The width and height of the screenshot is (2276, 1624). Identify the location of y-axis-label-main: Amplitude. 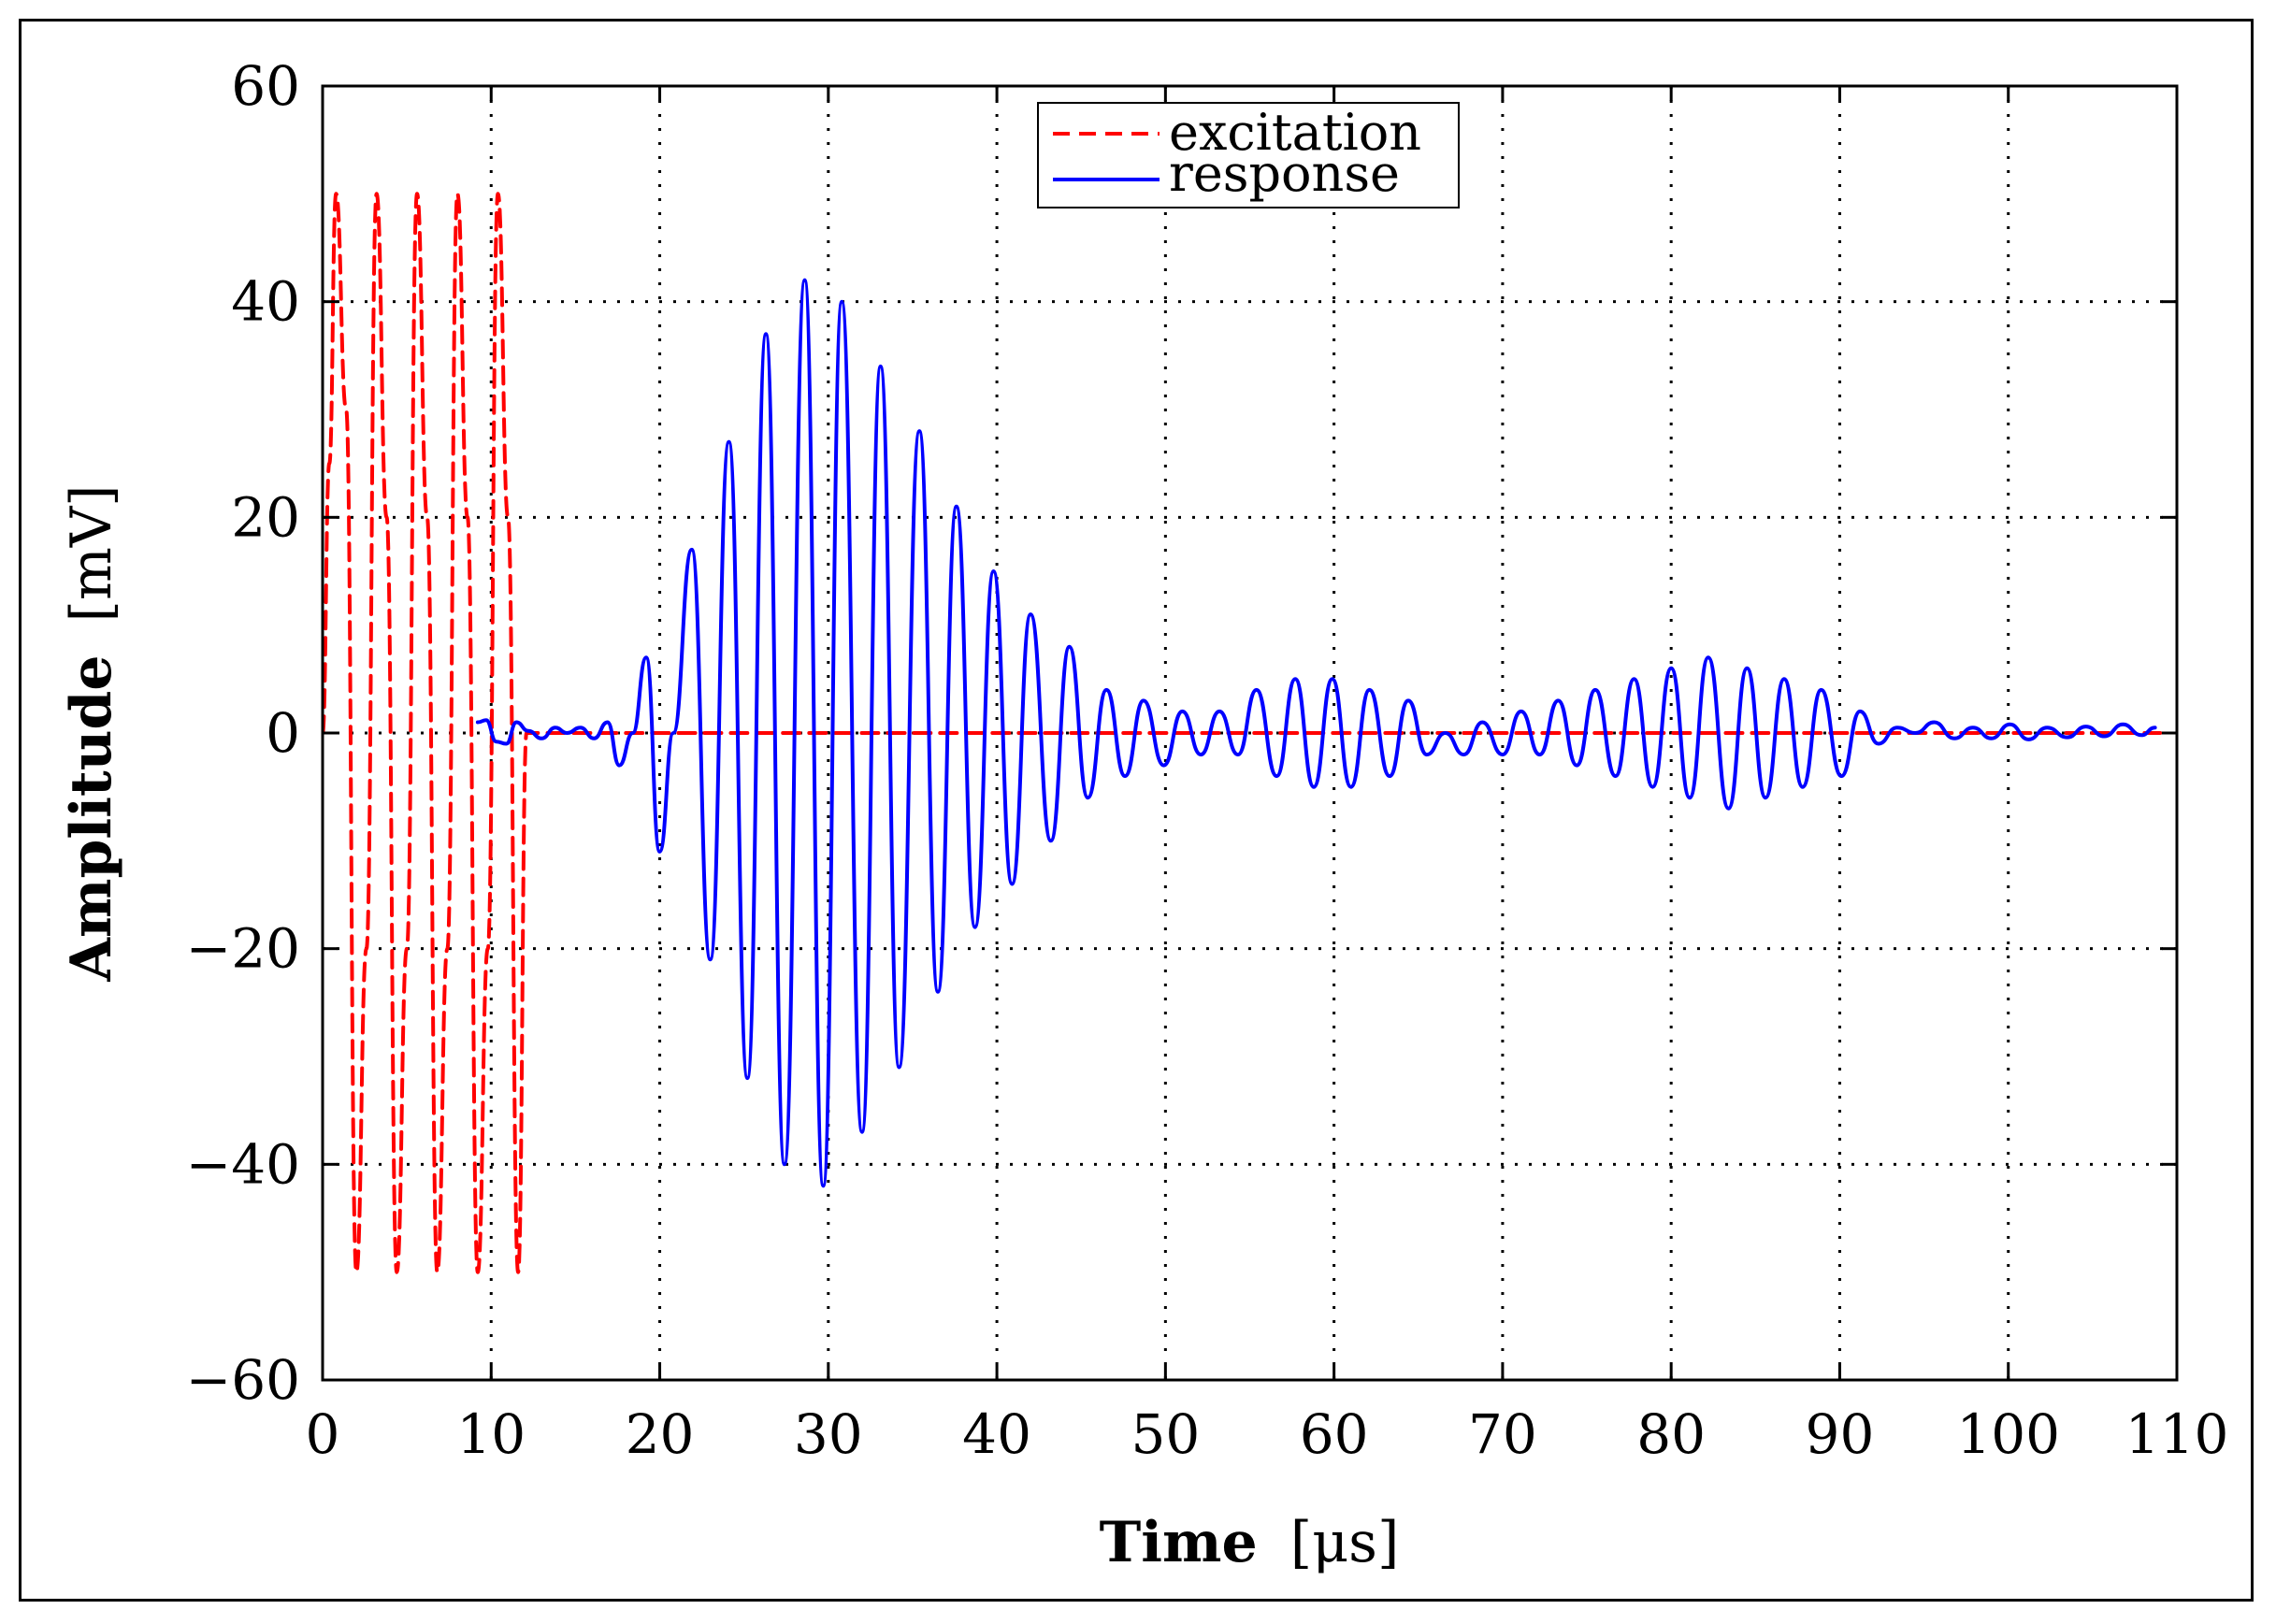
(92, 819).